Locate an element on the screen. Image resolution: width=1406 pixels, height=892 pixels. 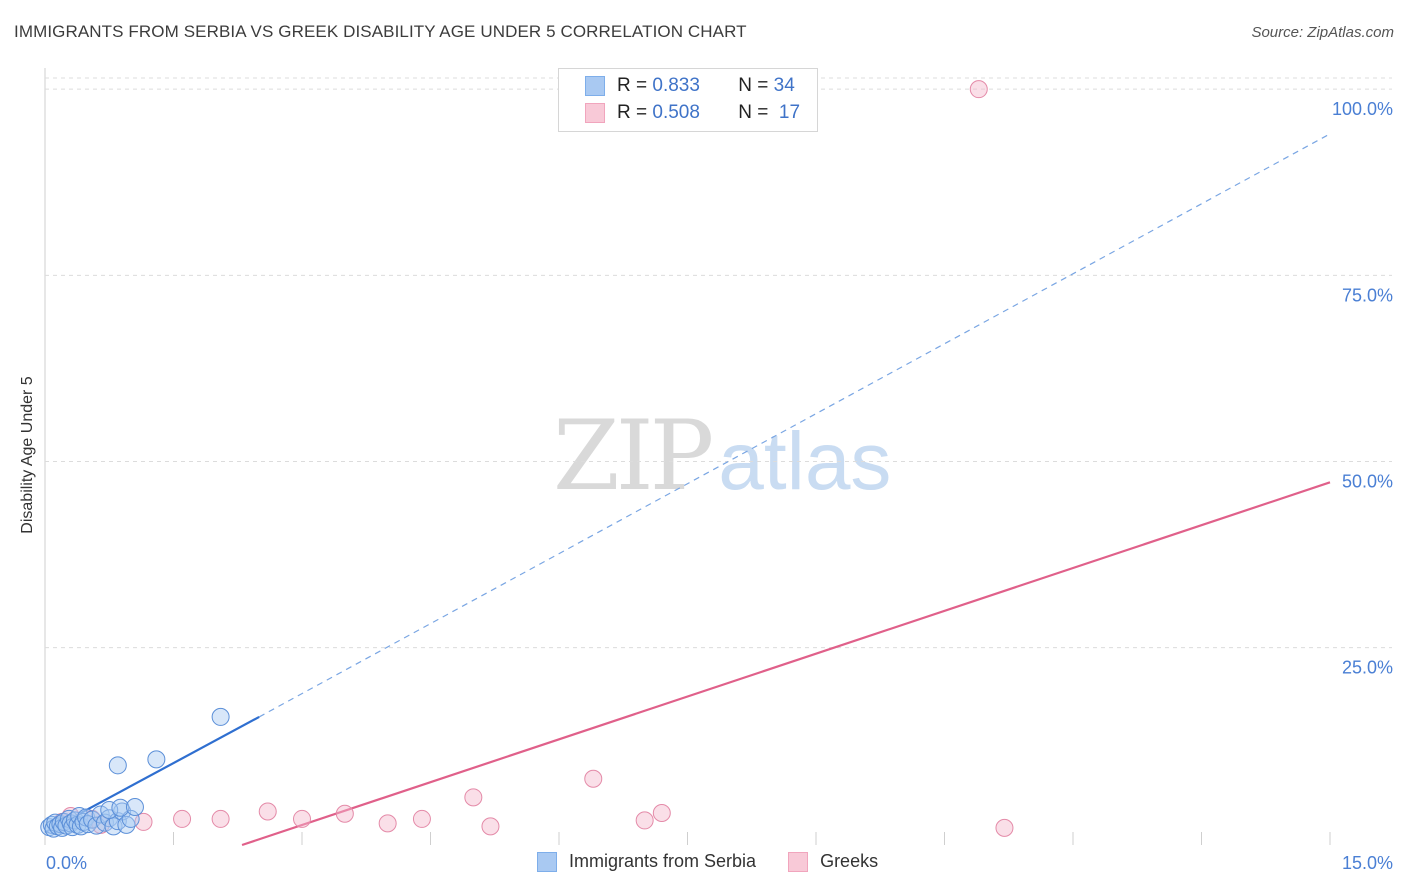
correlation-legend: R = 0.833 N = 34 R = 0.508 N = 17 is located at coordinates (688, 100).